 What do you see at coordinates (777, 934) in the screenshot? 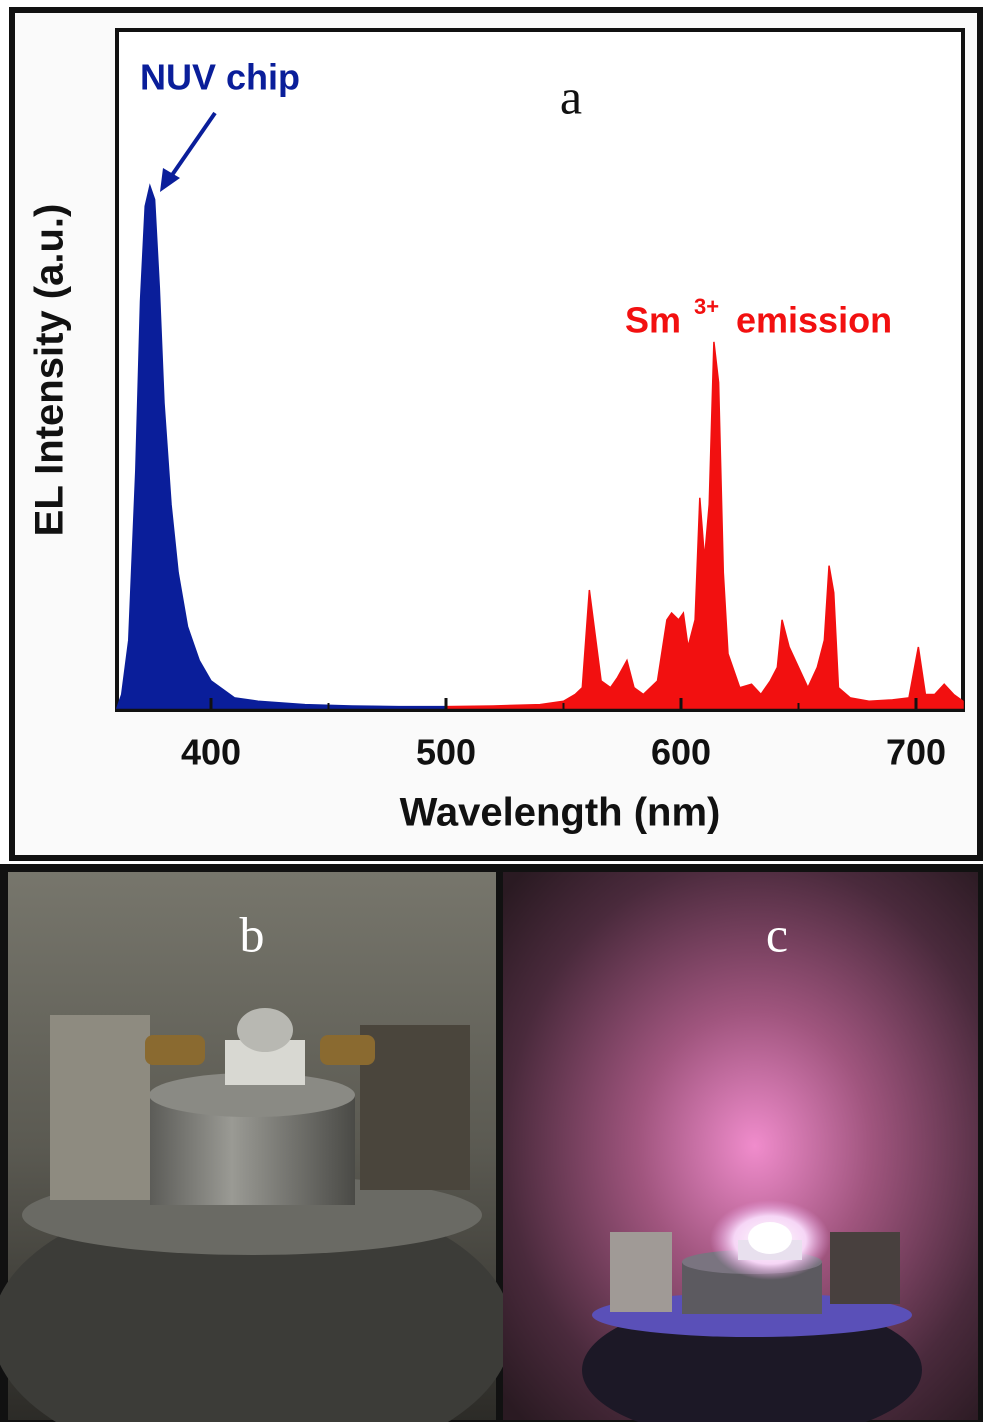
I see `panel-label: c` at bounding box center [777, 934].